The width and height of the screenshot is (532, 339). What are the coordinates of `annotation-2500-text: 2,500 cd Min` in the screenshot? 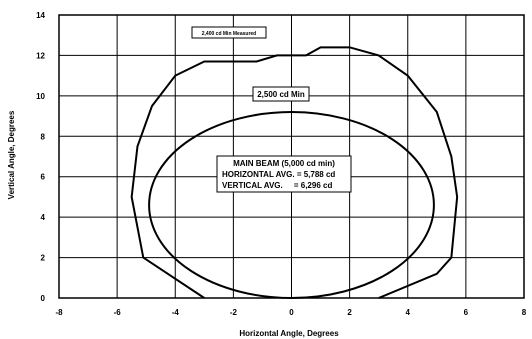 It's located at (281, 94).